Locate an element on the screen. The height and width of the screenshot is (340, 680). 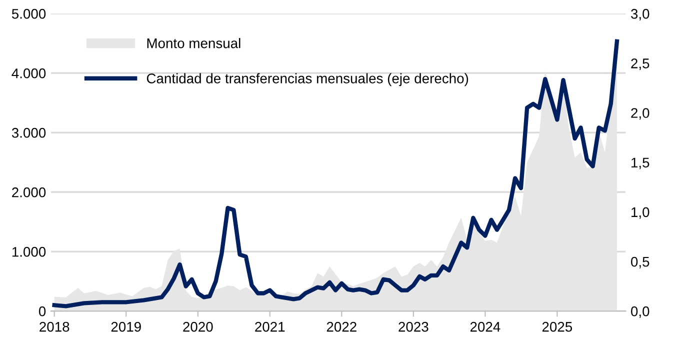
x-tick-label: 2022 is located at coordinates (341, 327).